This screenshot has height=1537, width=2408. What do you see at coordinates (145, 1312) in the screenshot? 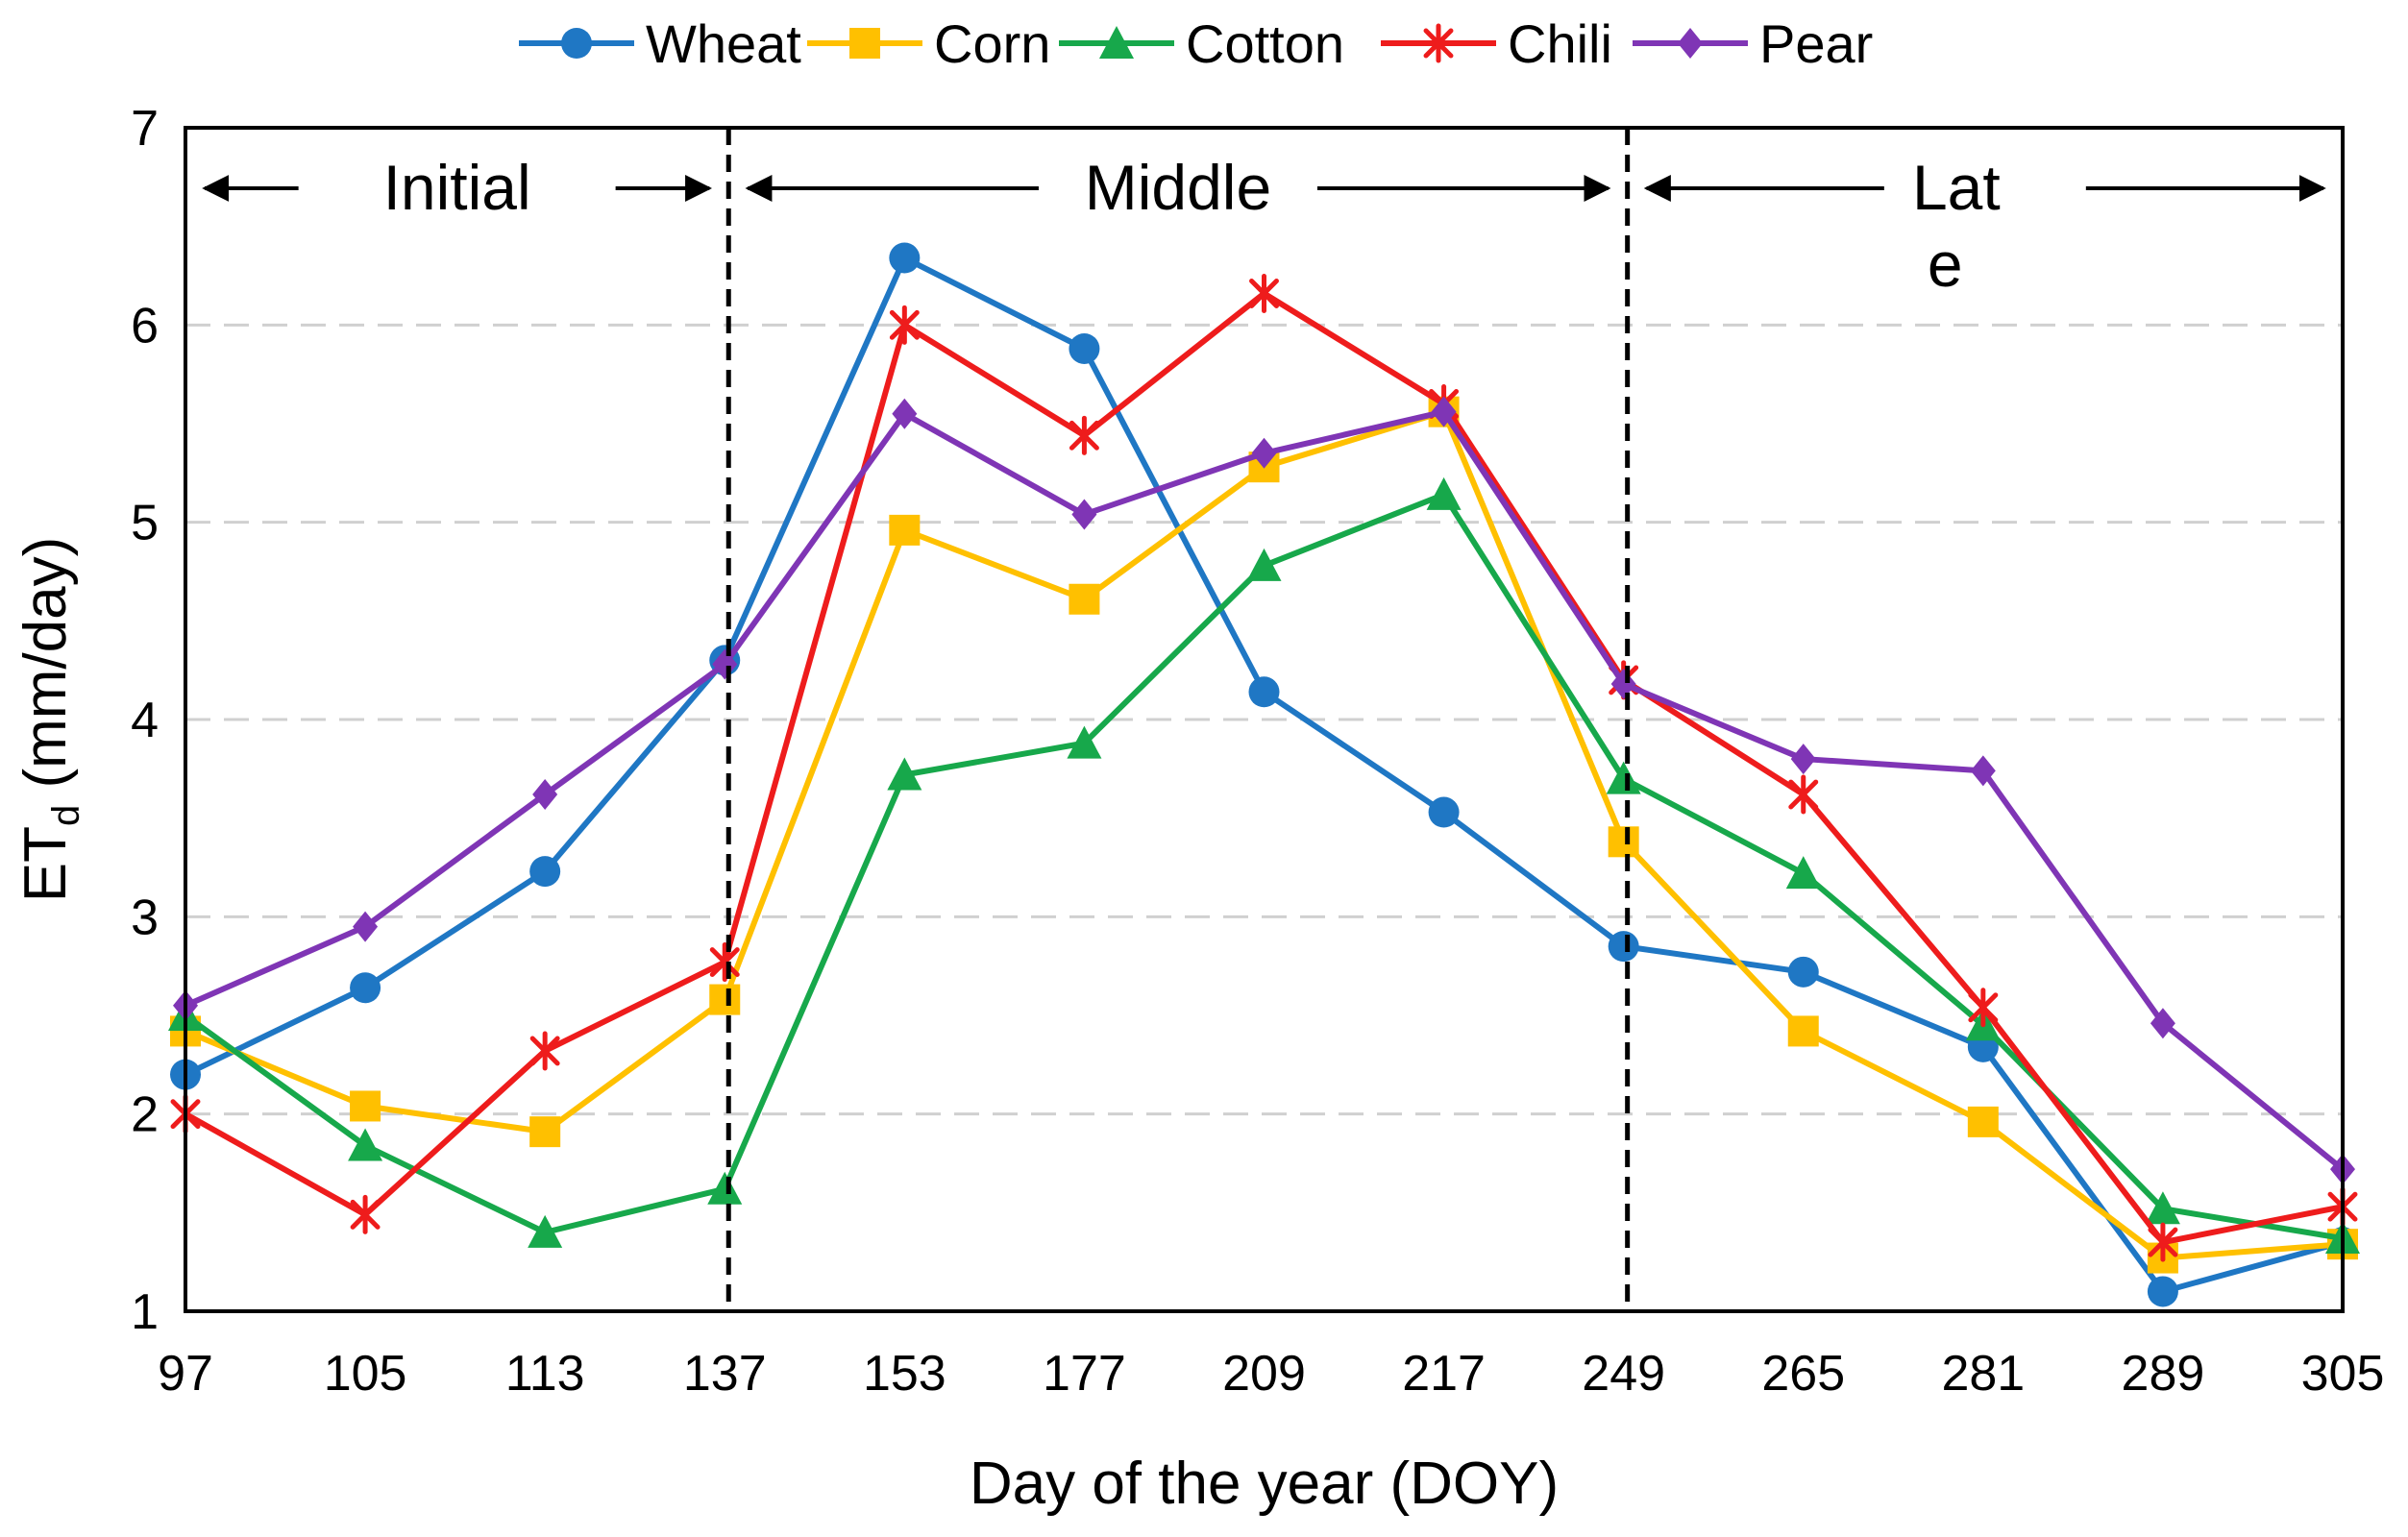
I see `y-tick-1: 1` at bounding box center [145, 1312].